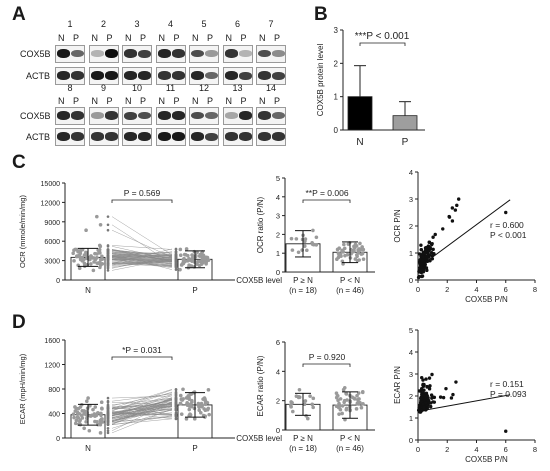 This screenshot has height=471, width=550. Describe the element at coordinates (350, 448) in the screenshot. I see `x-tick-sublabel: (n = 46)` at that location.